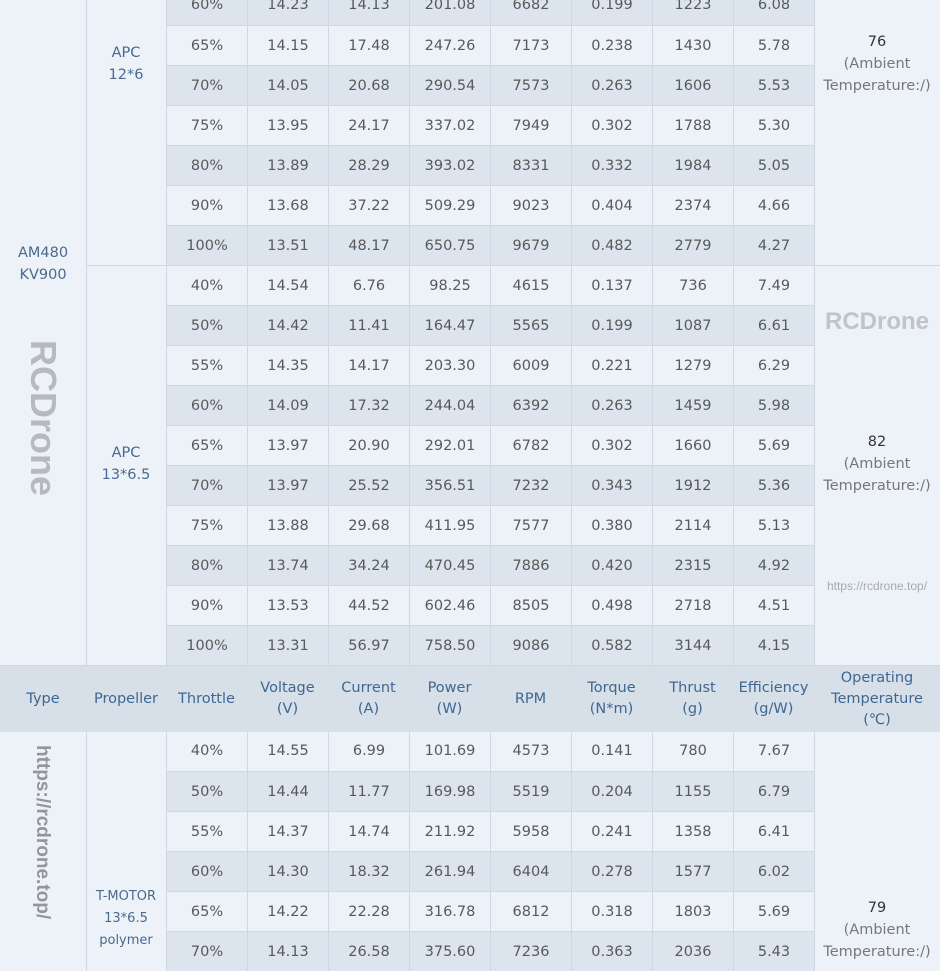 The width and height of the screenshot is (940, 971). What do you see at coordinates (692, 751) in the screenshot?
I see `thrust-cell: 780` at bounding box center [692, 751].